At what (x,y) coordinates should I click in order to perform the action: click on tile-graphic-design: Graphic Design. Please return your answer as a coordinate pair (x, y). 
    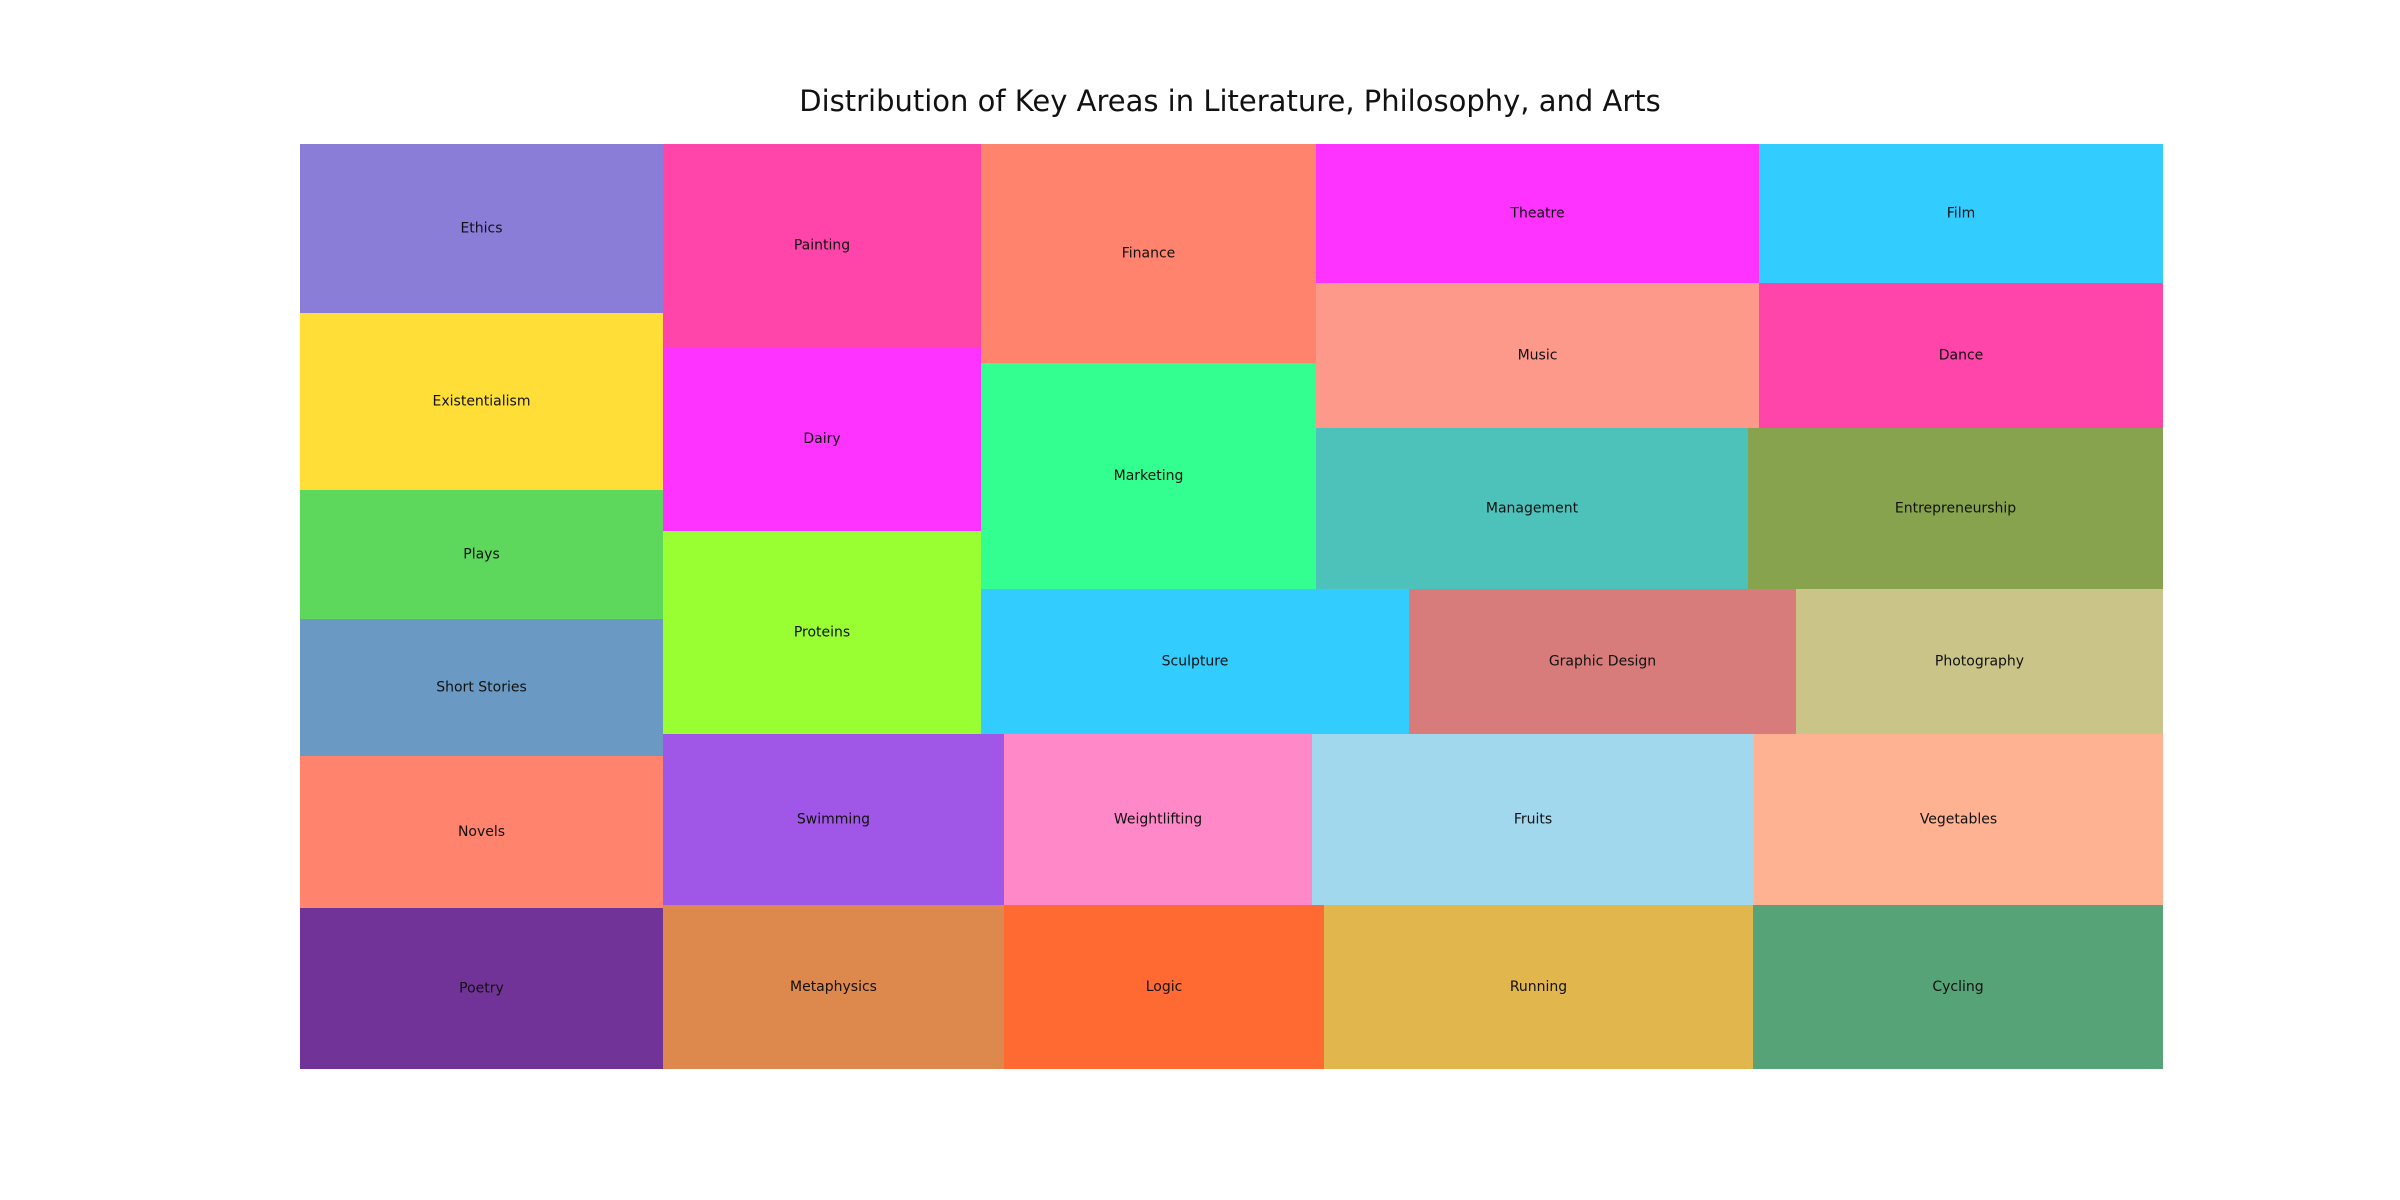
    Looking at the image, I should click on (1602, 661).